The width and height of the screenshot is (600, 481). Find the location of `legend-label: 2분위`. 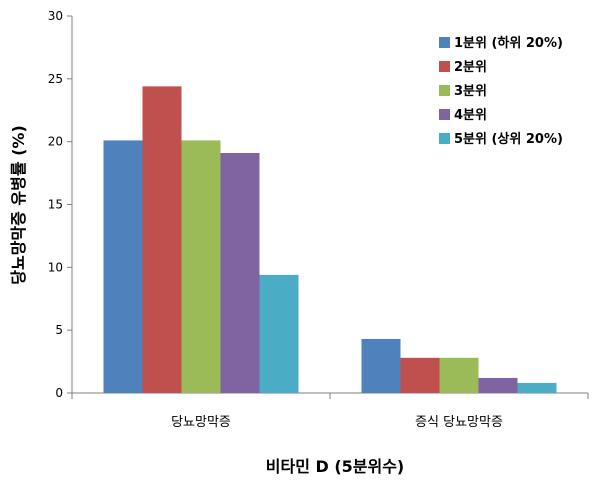

legend-label: 2분위 is located at coordinates (470, 67).